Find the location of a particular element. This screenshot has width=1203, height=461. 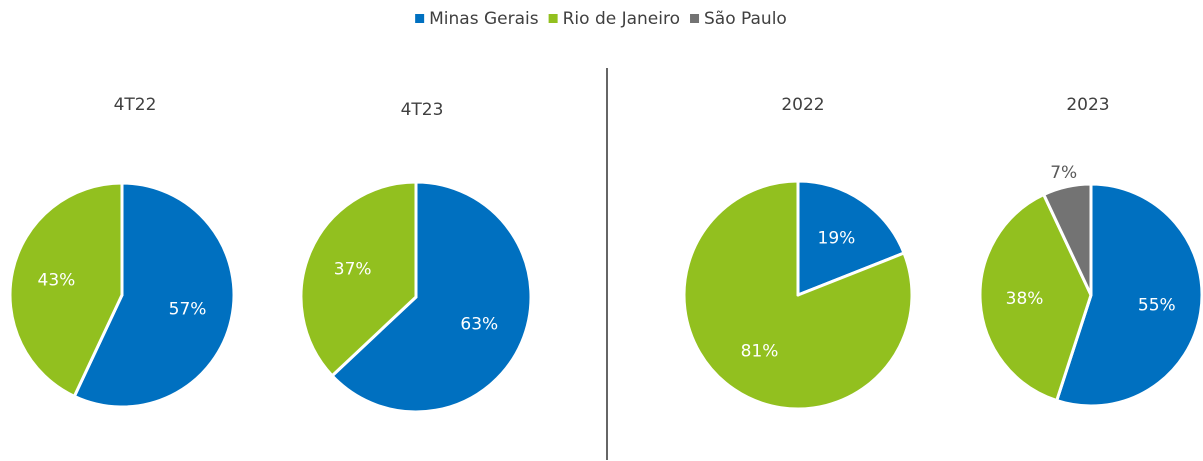

pie-title: 4T23 is located at coordinates (422, 110).